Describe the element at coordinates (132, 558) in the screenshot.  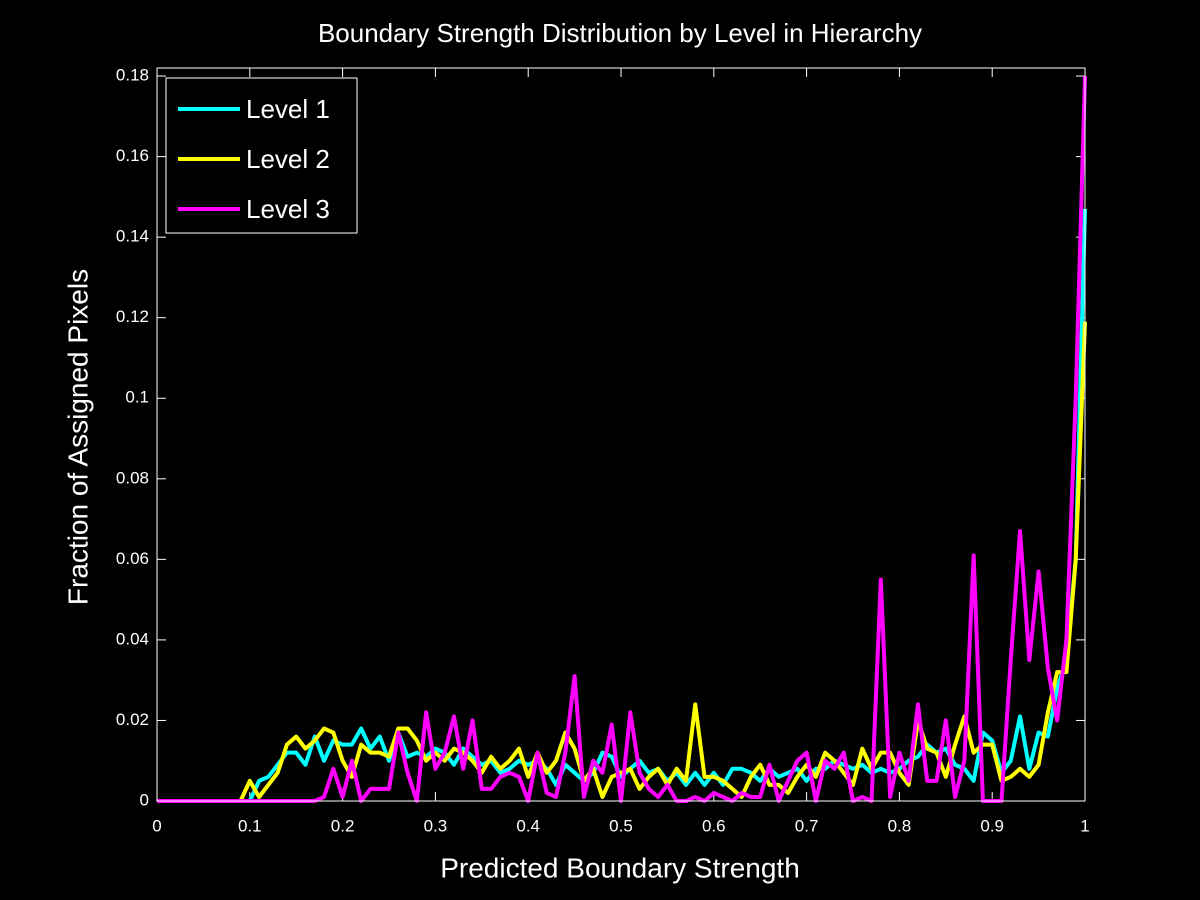
I see `y-tick-label: 0.06` at that location.